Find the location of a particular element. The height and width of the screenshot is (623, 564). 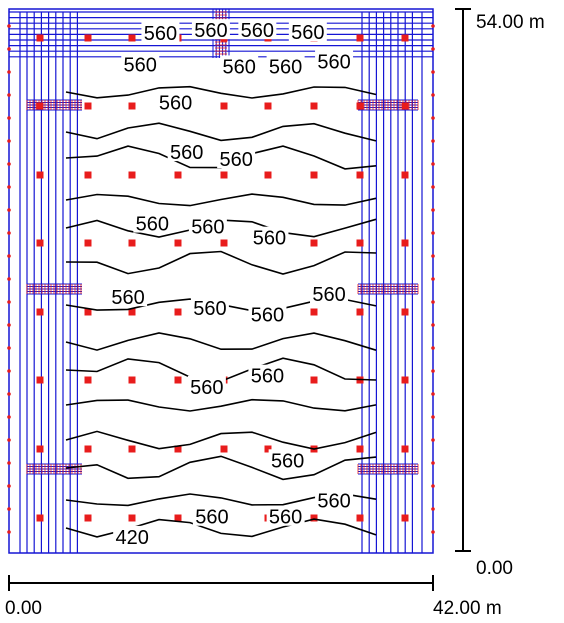

horizontal-end-label: 42.00 m is located at coordinates (467, 608).